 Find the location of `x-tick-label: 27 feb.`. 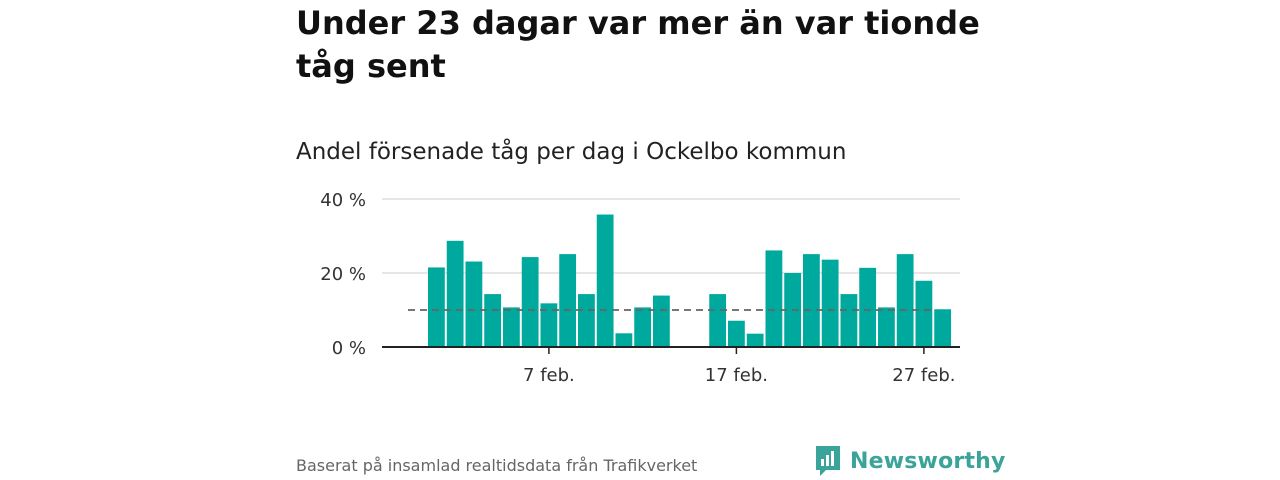

x-tick-label: 27 feb. is located at coordinates (923, 375).